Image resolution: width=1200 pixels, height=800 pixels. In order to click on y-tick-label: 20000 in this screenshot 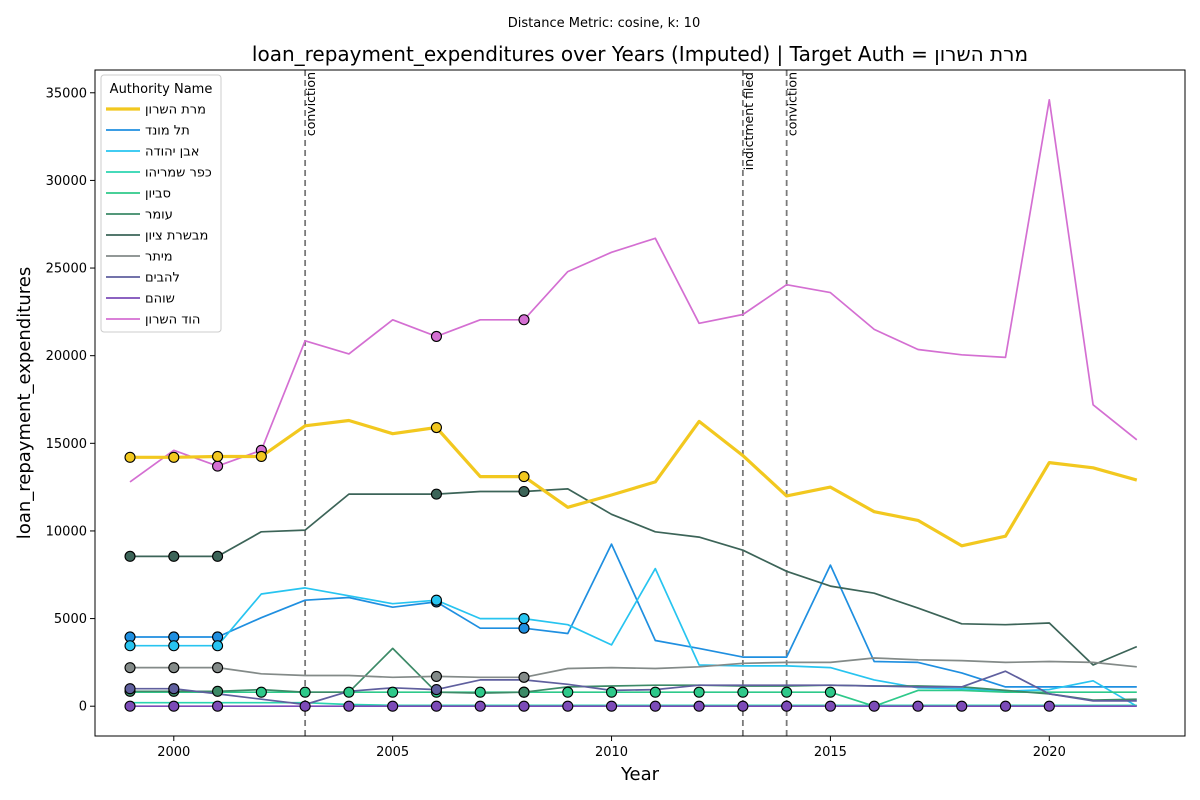, I will do `click(66, 356)`.